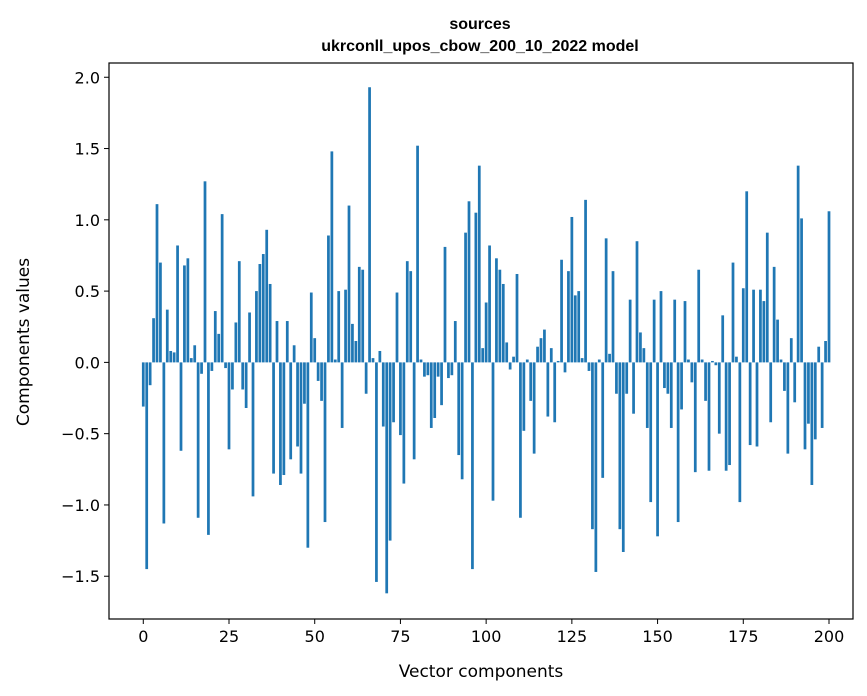 The width and height of the screenshot is (867, 696). I want to click on x-tick-label: 25, so click(229, 636).